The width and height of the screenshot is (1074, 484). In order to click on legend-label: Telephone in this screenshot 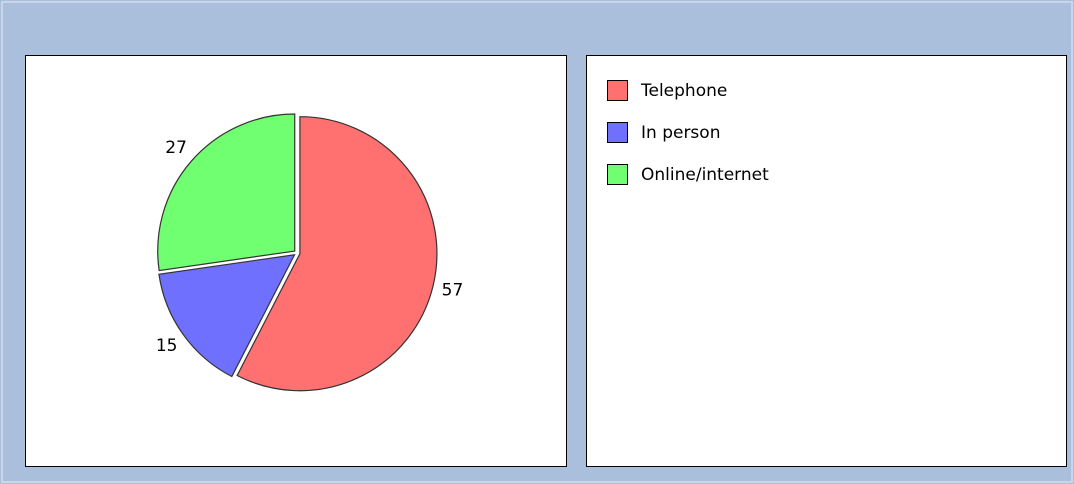, I will do `click(683, 91)`.